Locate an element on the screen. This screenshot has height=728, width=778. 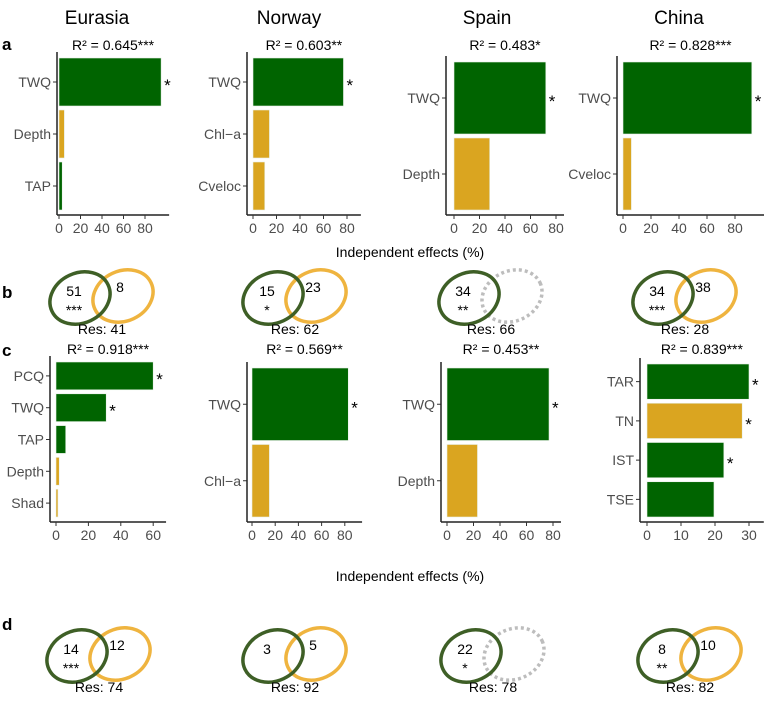
residual-label: Res: 74 is located at coordinates (99, 687).